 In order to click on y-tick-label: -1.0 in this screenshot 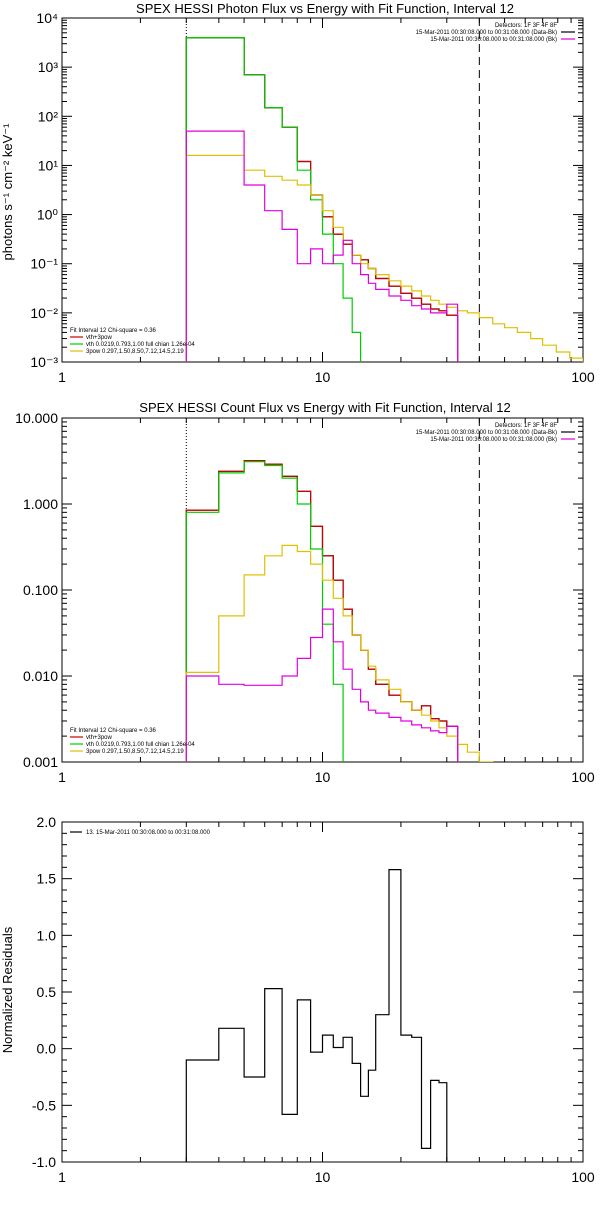, I will do `click(44, 1162)`.